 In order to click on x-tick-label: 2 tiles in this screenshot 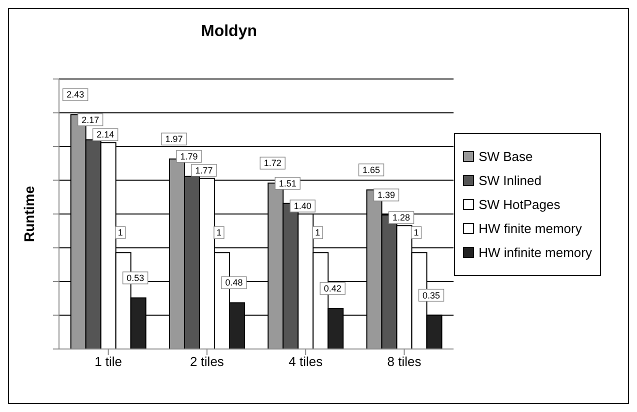, I will do `click(207, 362)`.